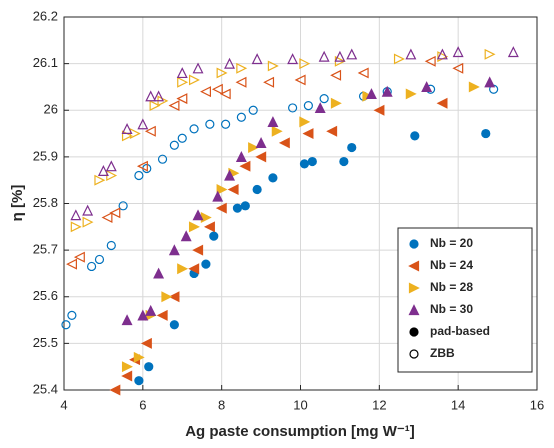 The height and width of the screenshot is (448, 554). I want to click on legend-label: Nb = 24, so click(451, 265).